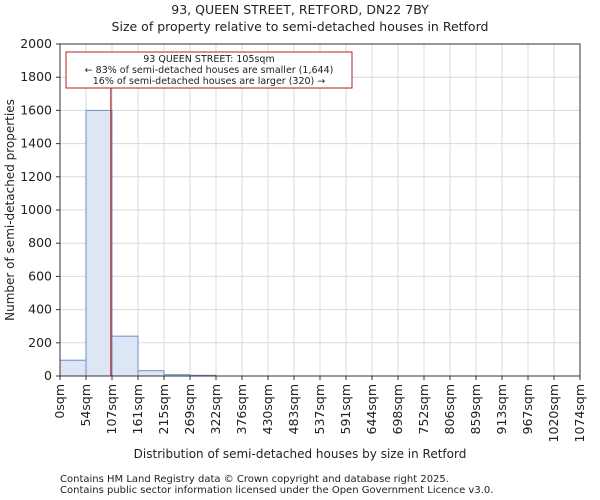 The height and width of the screenshot is (500, 600). What do you see at coordinates (40, 275) in the screenshot?
I see `y-tick-label: 600` at bounding box center [40, 275].